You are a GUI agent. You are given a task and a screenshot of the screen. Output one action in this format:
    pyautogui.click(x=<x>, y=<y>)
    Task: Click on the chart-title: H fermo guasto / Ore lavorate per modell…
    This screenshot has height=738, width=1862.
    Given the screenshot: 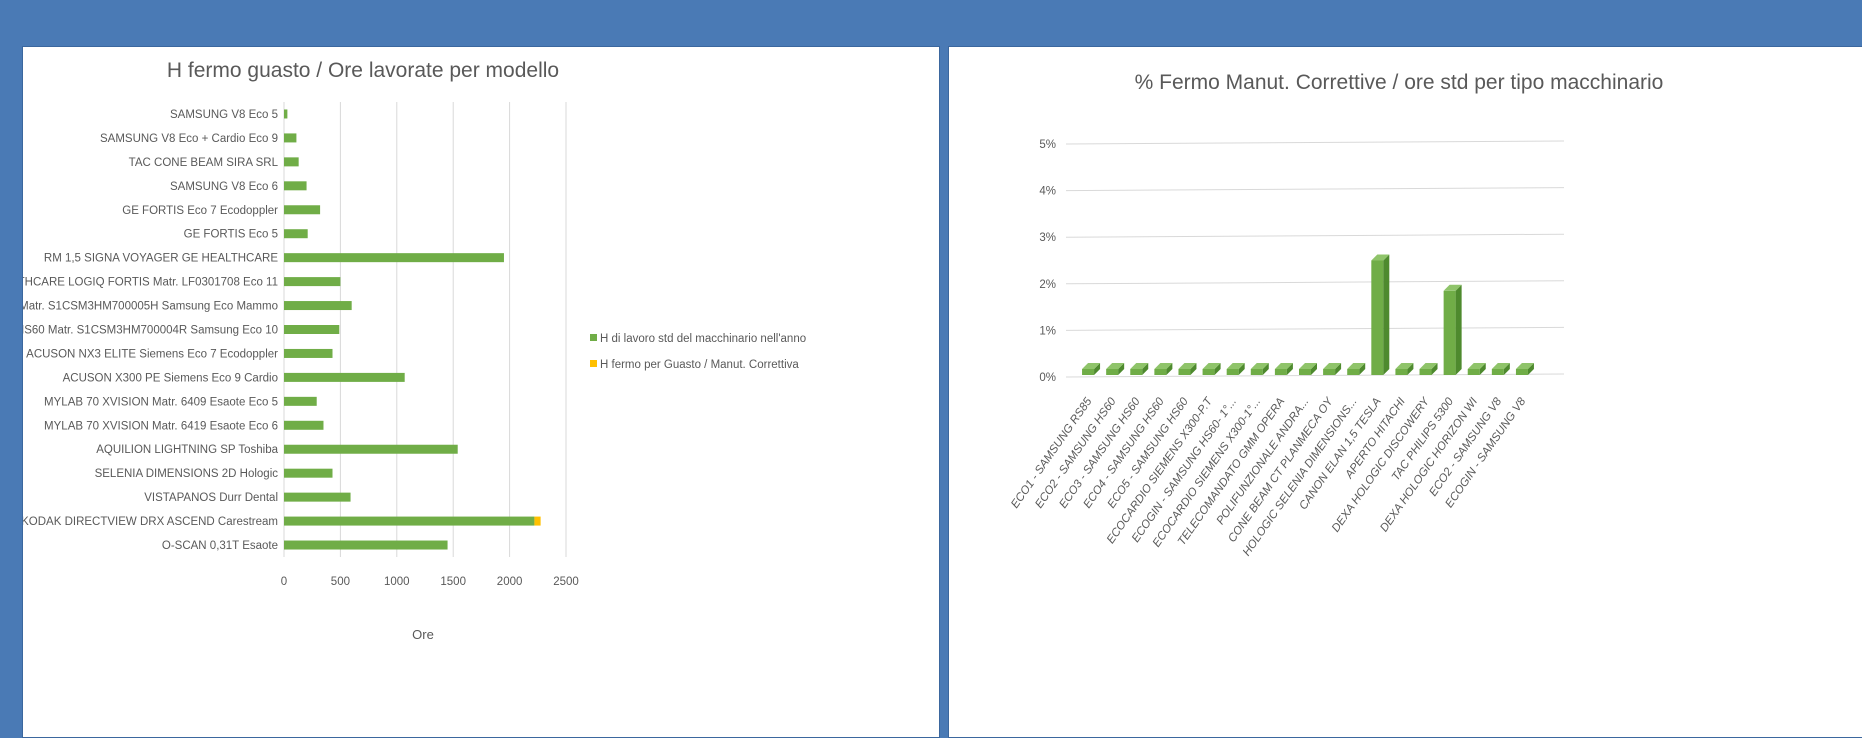 What is the action you would take?
    pyautogui.click(x=363, y=70)
    